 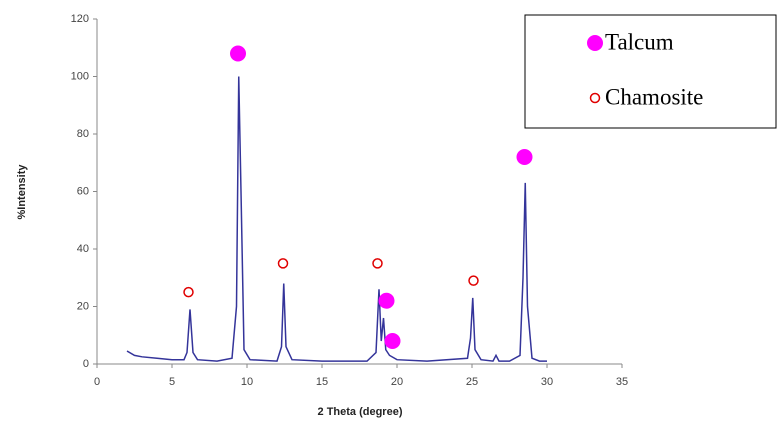 I want to click on x-tick-label: 10, so click(x=247, y=382).